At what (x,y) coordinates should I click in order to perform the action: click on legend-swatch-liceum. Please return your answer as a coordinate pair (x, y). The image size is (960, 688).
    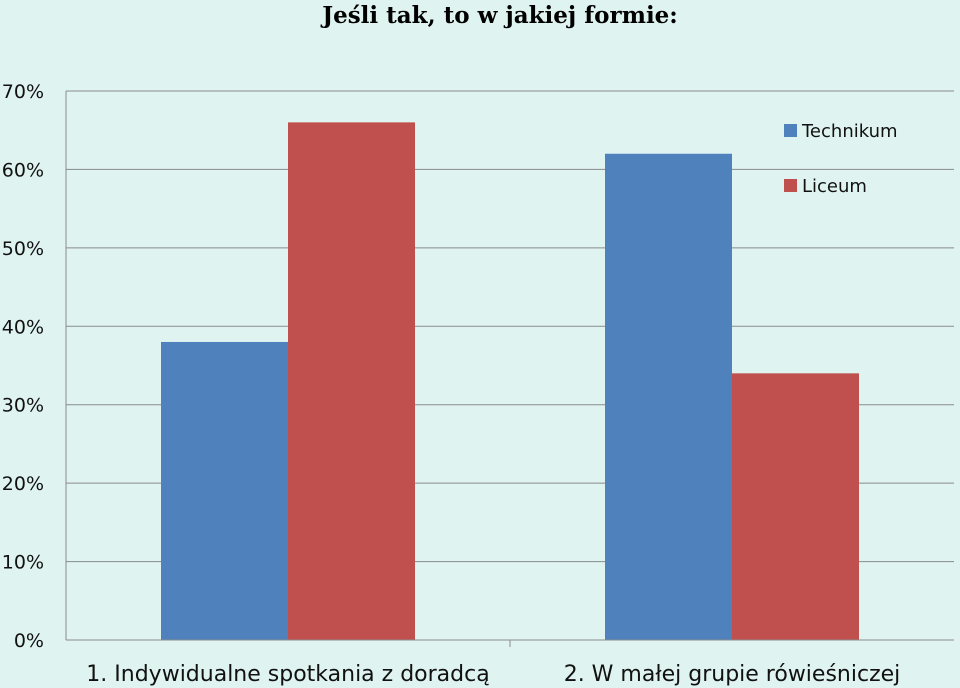
    Looking at the image, I should click on (790, 185).